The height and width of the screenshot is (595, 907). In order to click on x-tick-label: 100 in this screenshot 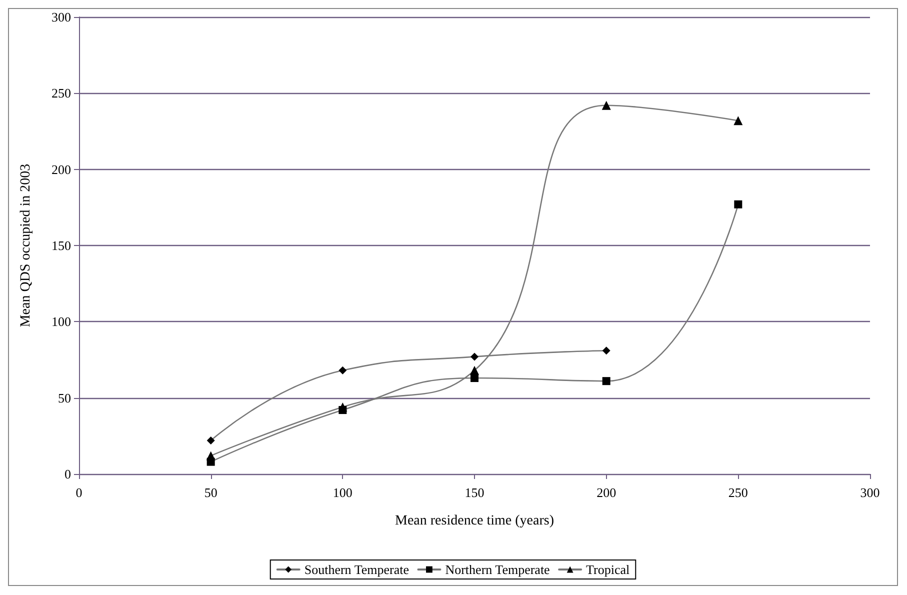, I will do `click(342, 492)`.